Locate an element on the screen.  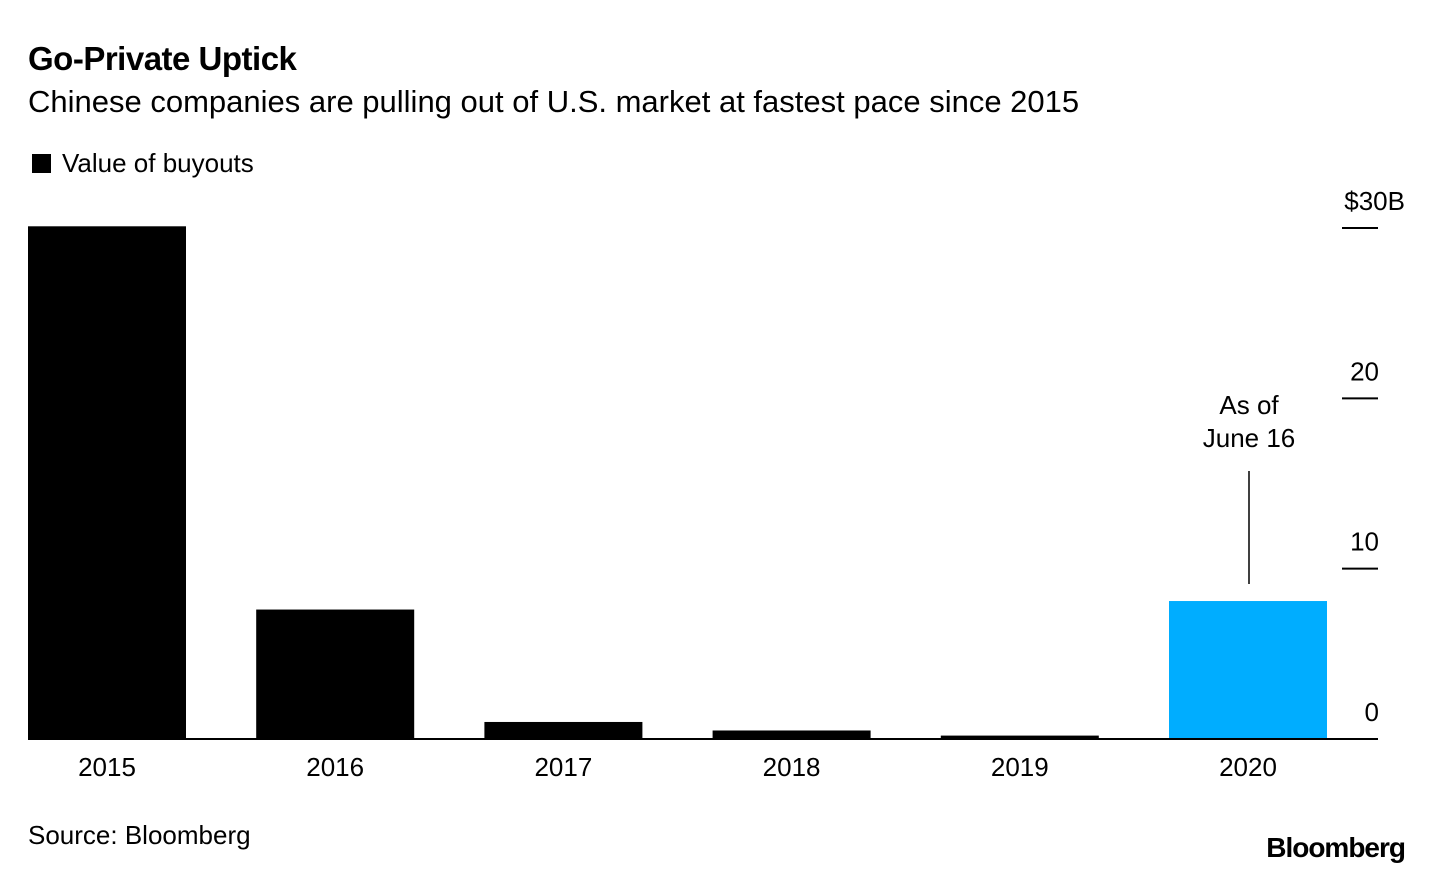
x-tick-label-2018: 2018 is located at coordinates (792, 767).